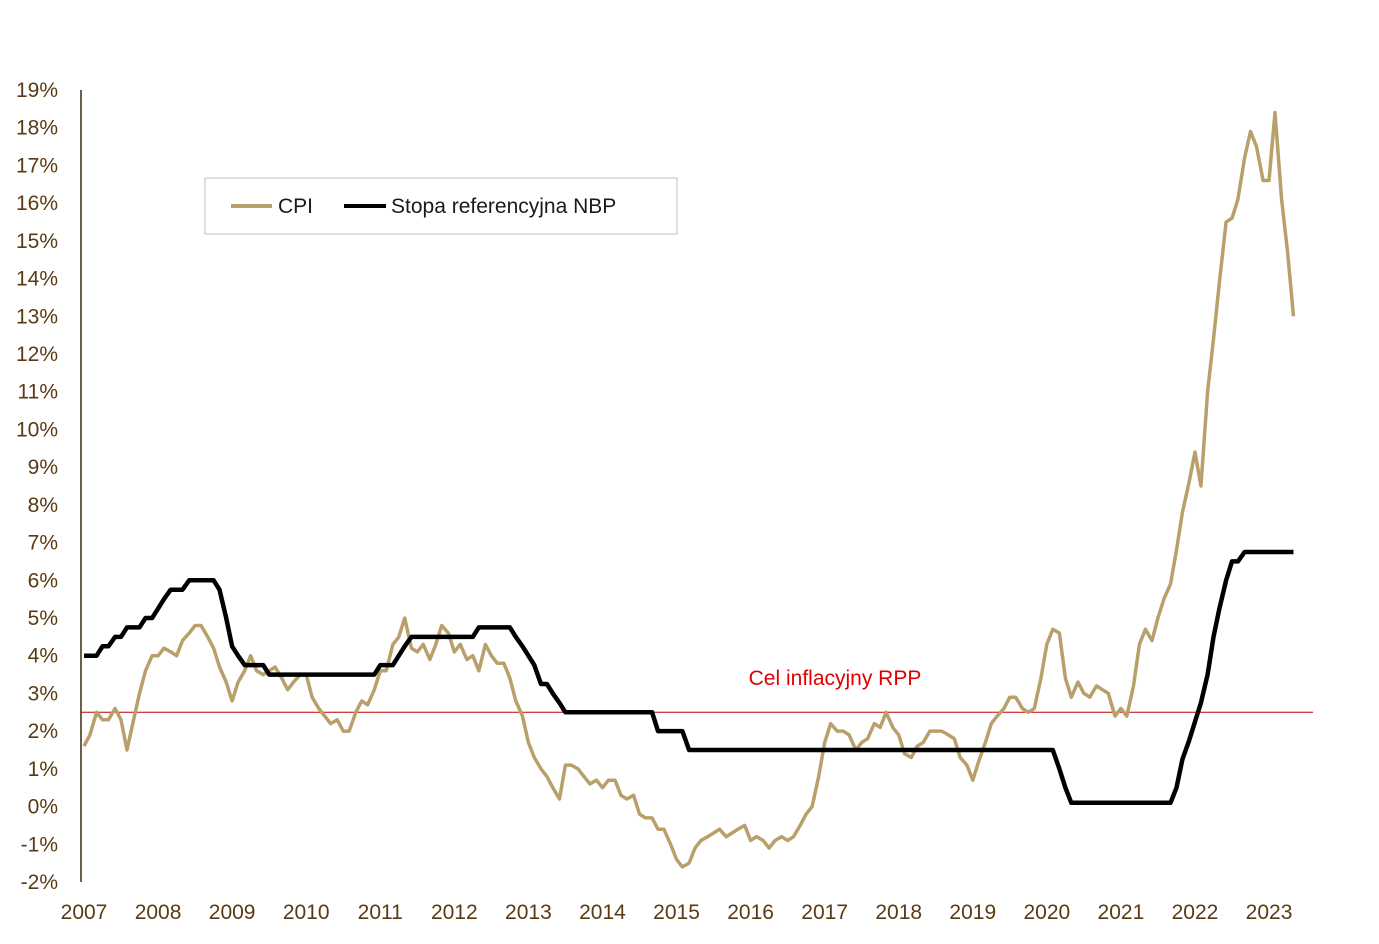 This screenshot has width=1379, height=944. I want to click on y-tick-label: 1%, so click(43, 769).